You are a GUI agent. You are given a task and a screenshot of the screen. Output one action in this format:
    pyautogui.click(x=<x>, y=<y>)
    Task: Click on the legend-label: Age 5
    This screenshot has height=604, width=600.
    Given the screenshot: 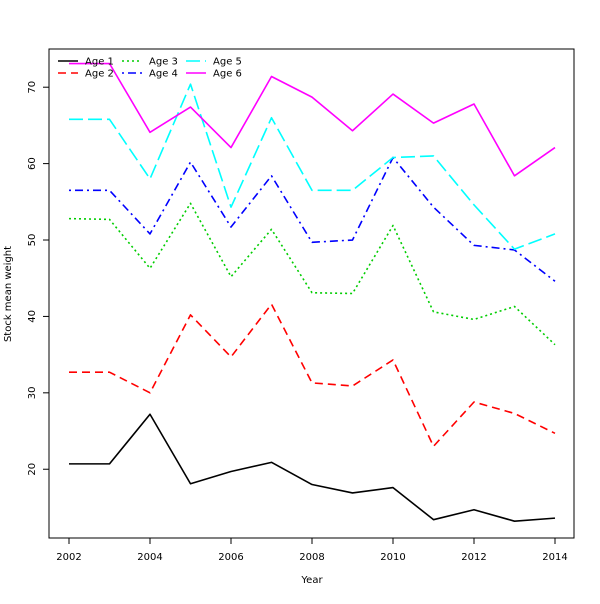 What is the action you would take?
    pyautogui.click(x=227, y=62)
    